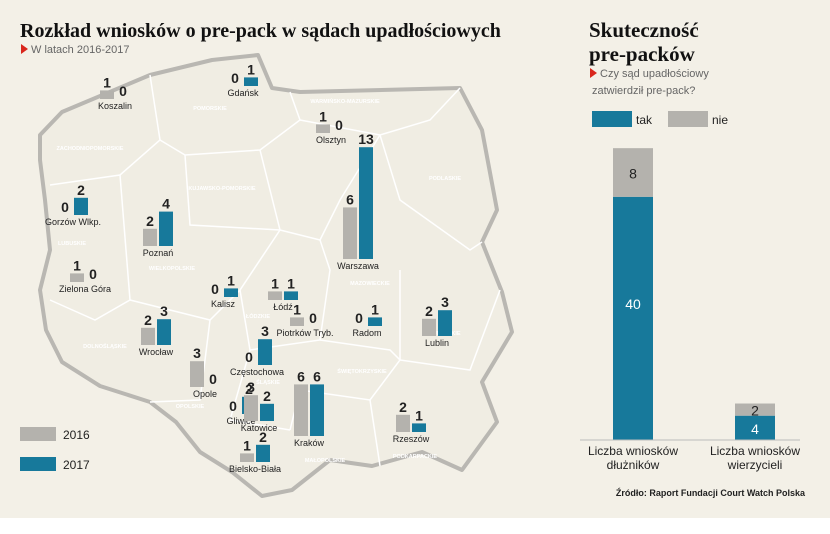  I want to click on side-subtitle: Czy sąd upadłościowy, so click(654, 74).